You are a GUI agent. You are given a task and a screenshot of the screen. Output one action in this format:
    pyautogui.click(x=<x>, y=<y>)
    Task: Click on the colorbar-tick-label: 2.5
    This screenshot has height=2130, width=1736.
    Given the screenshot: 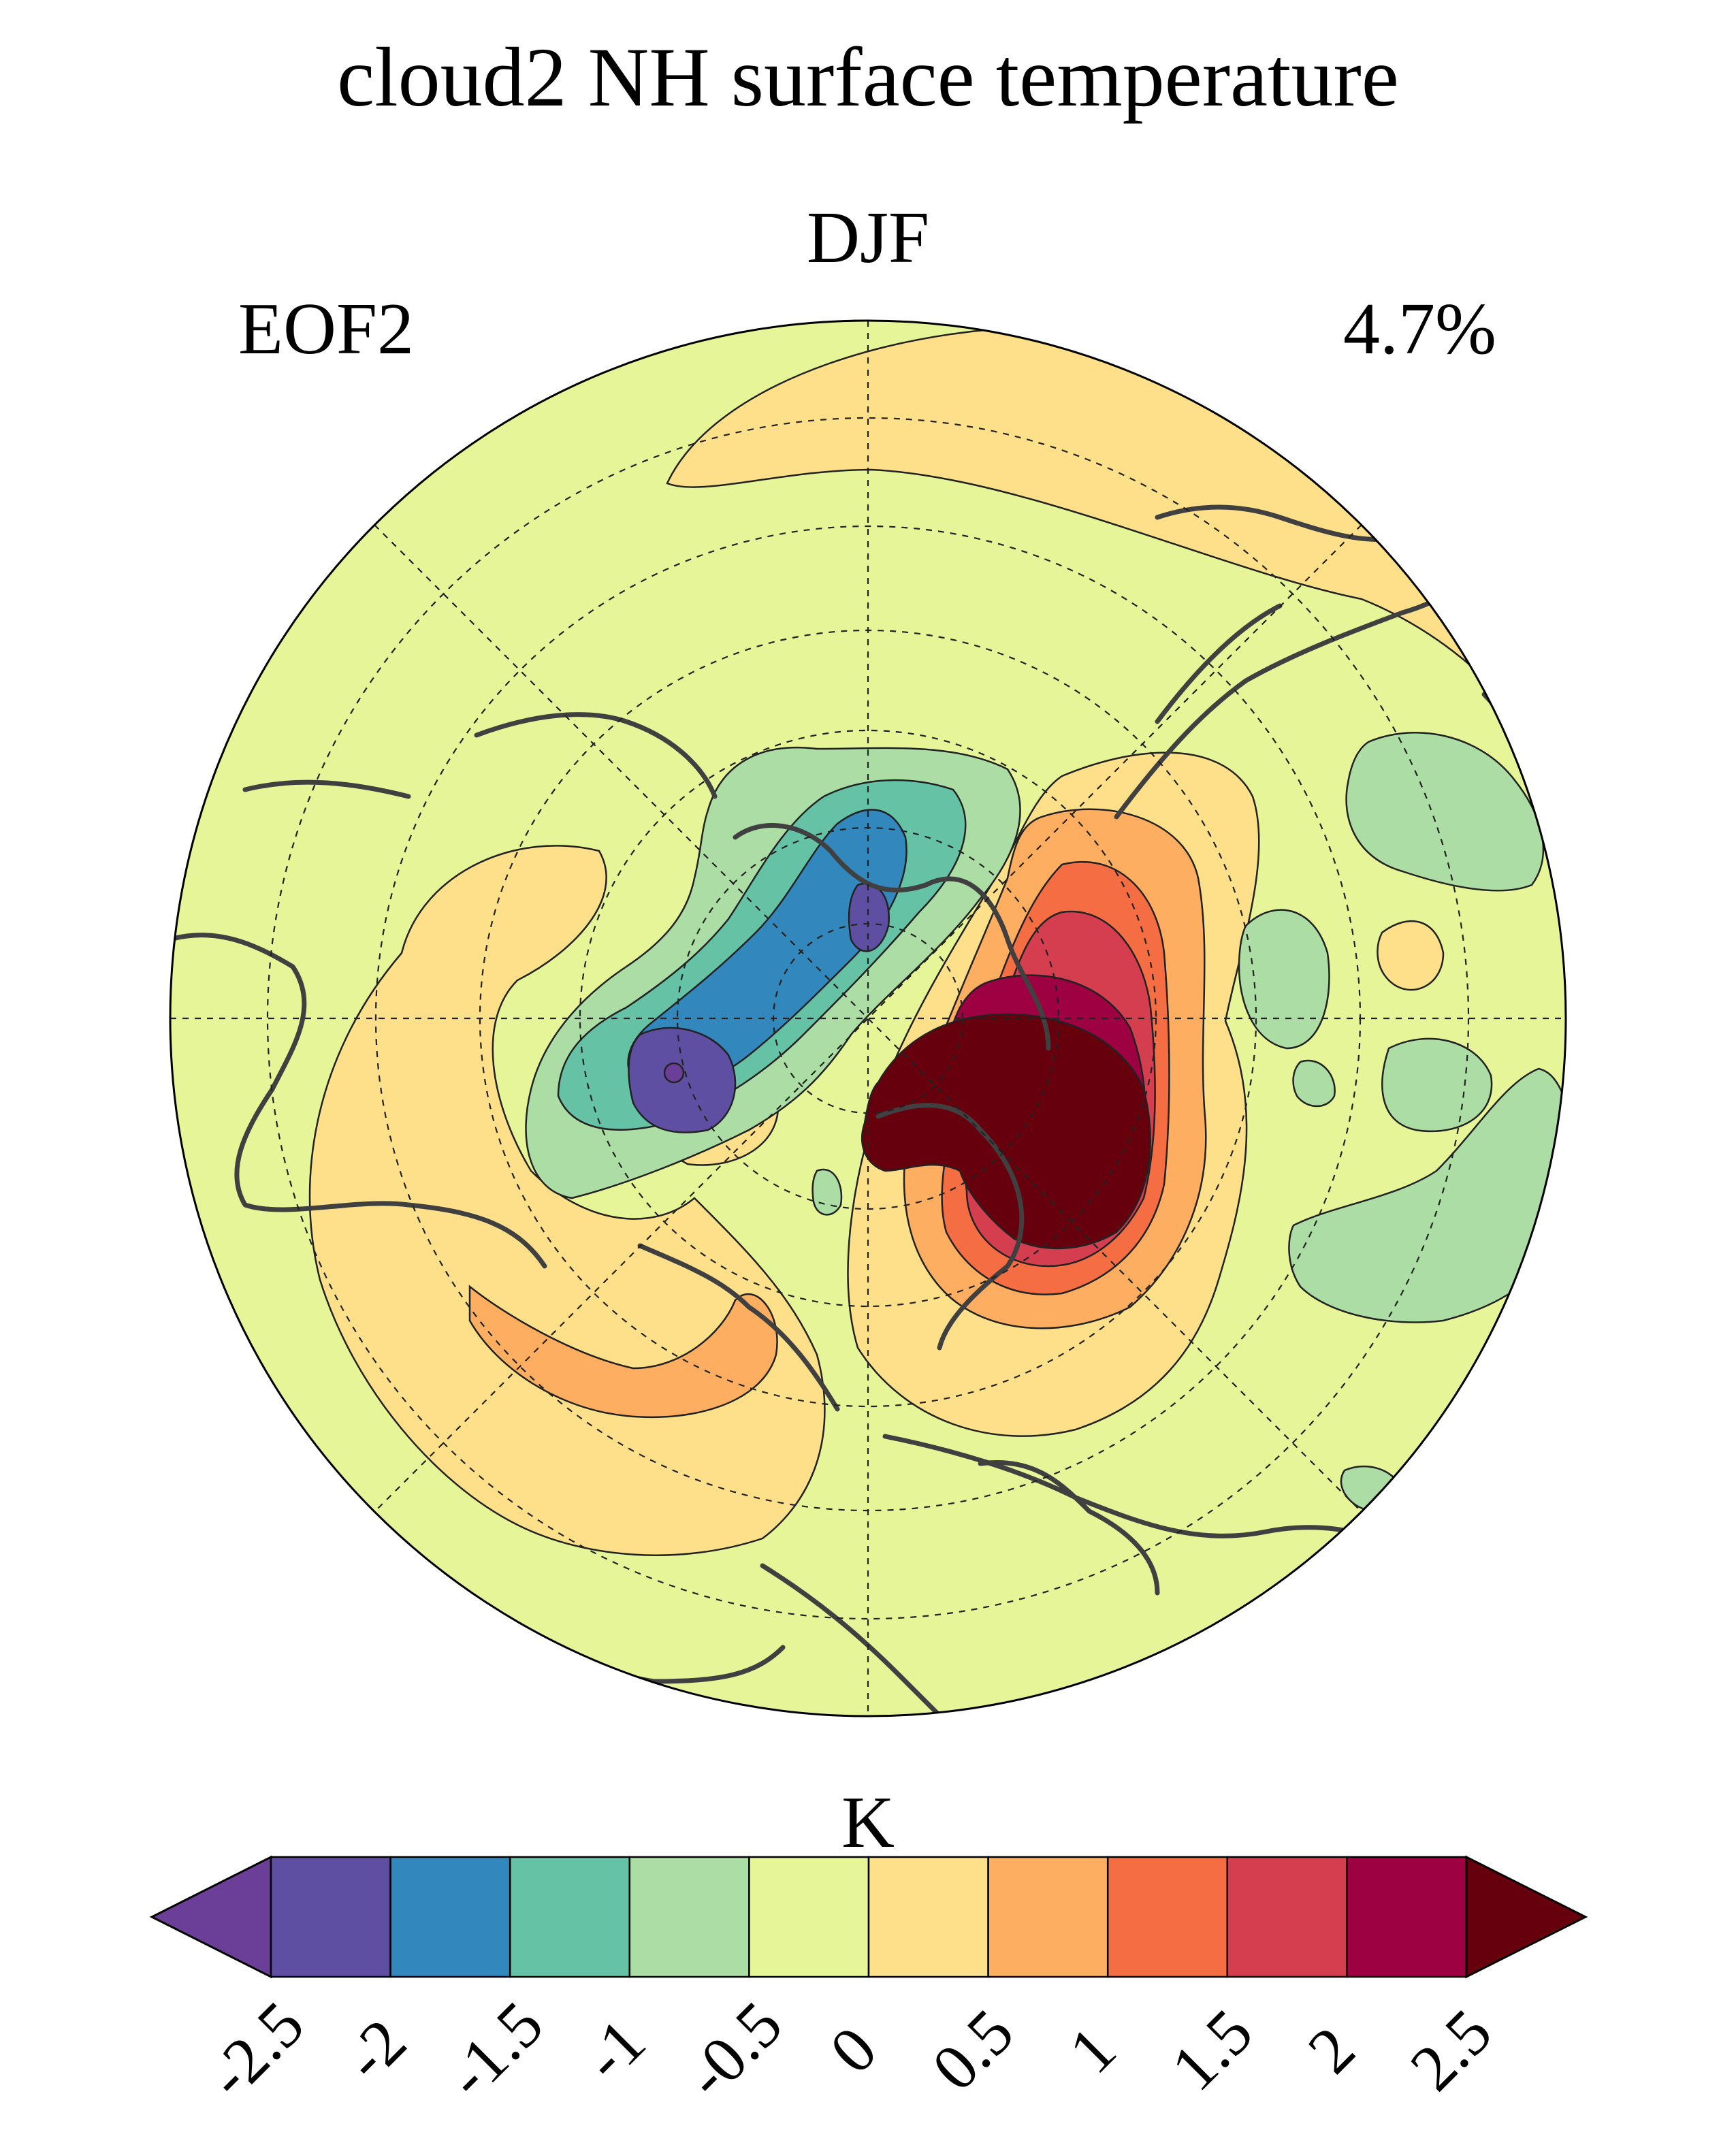 What is the action you would take?
    pyautogui.click(x=1451, y=2050)
    